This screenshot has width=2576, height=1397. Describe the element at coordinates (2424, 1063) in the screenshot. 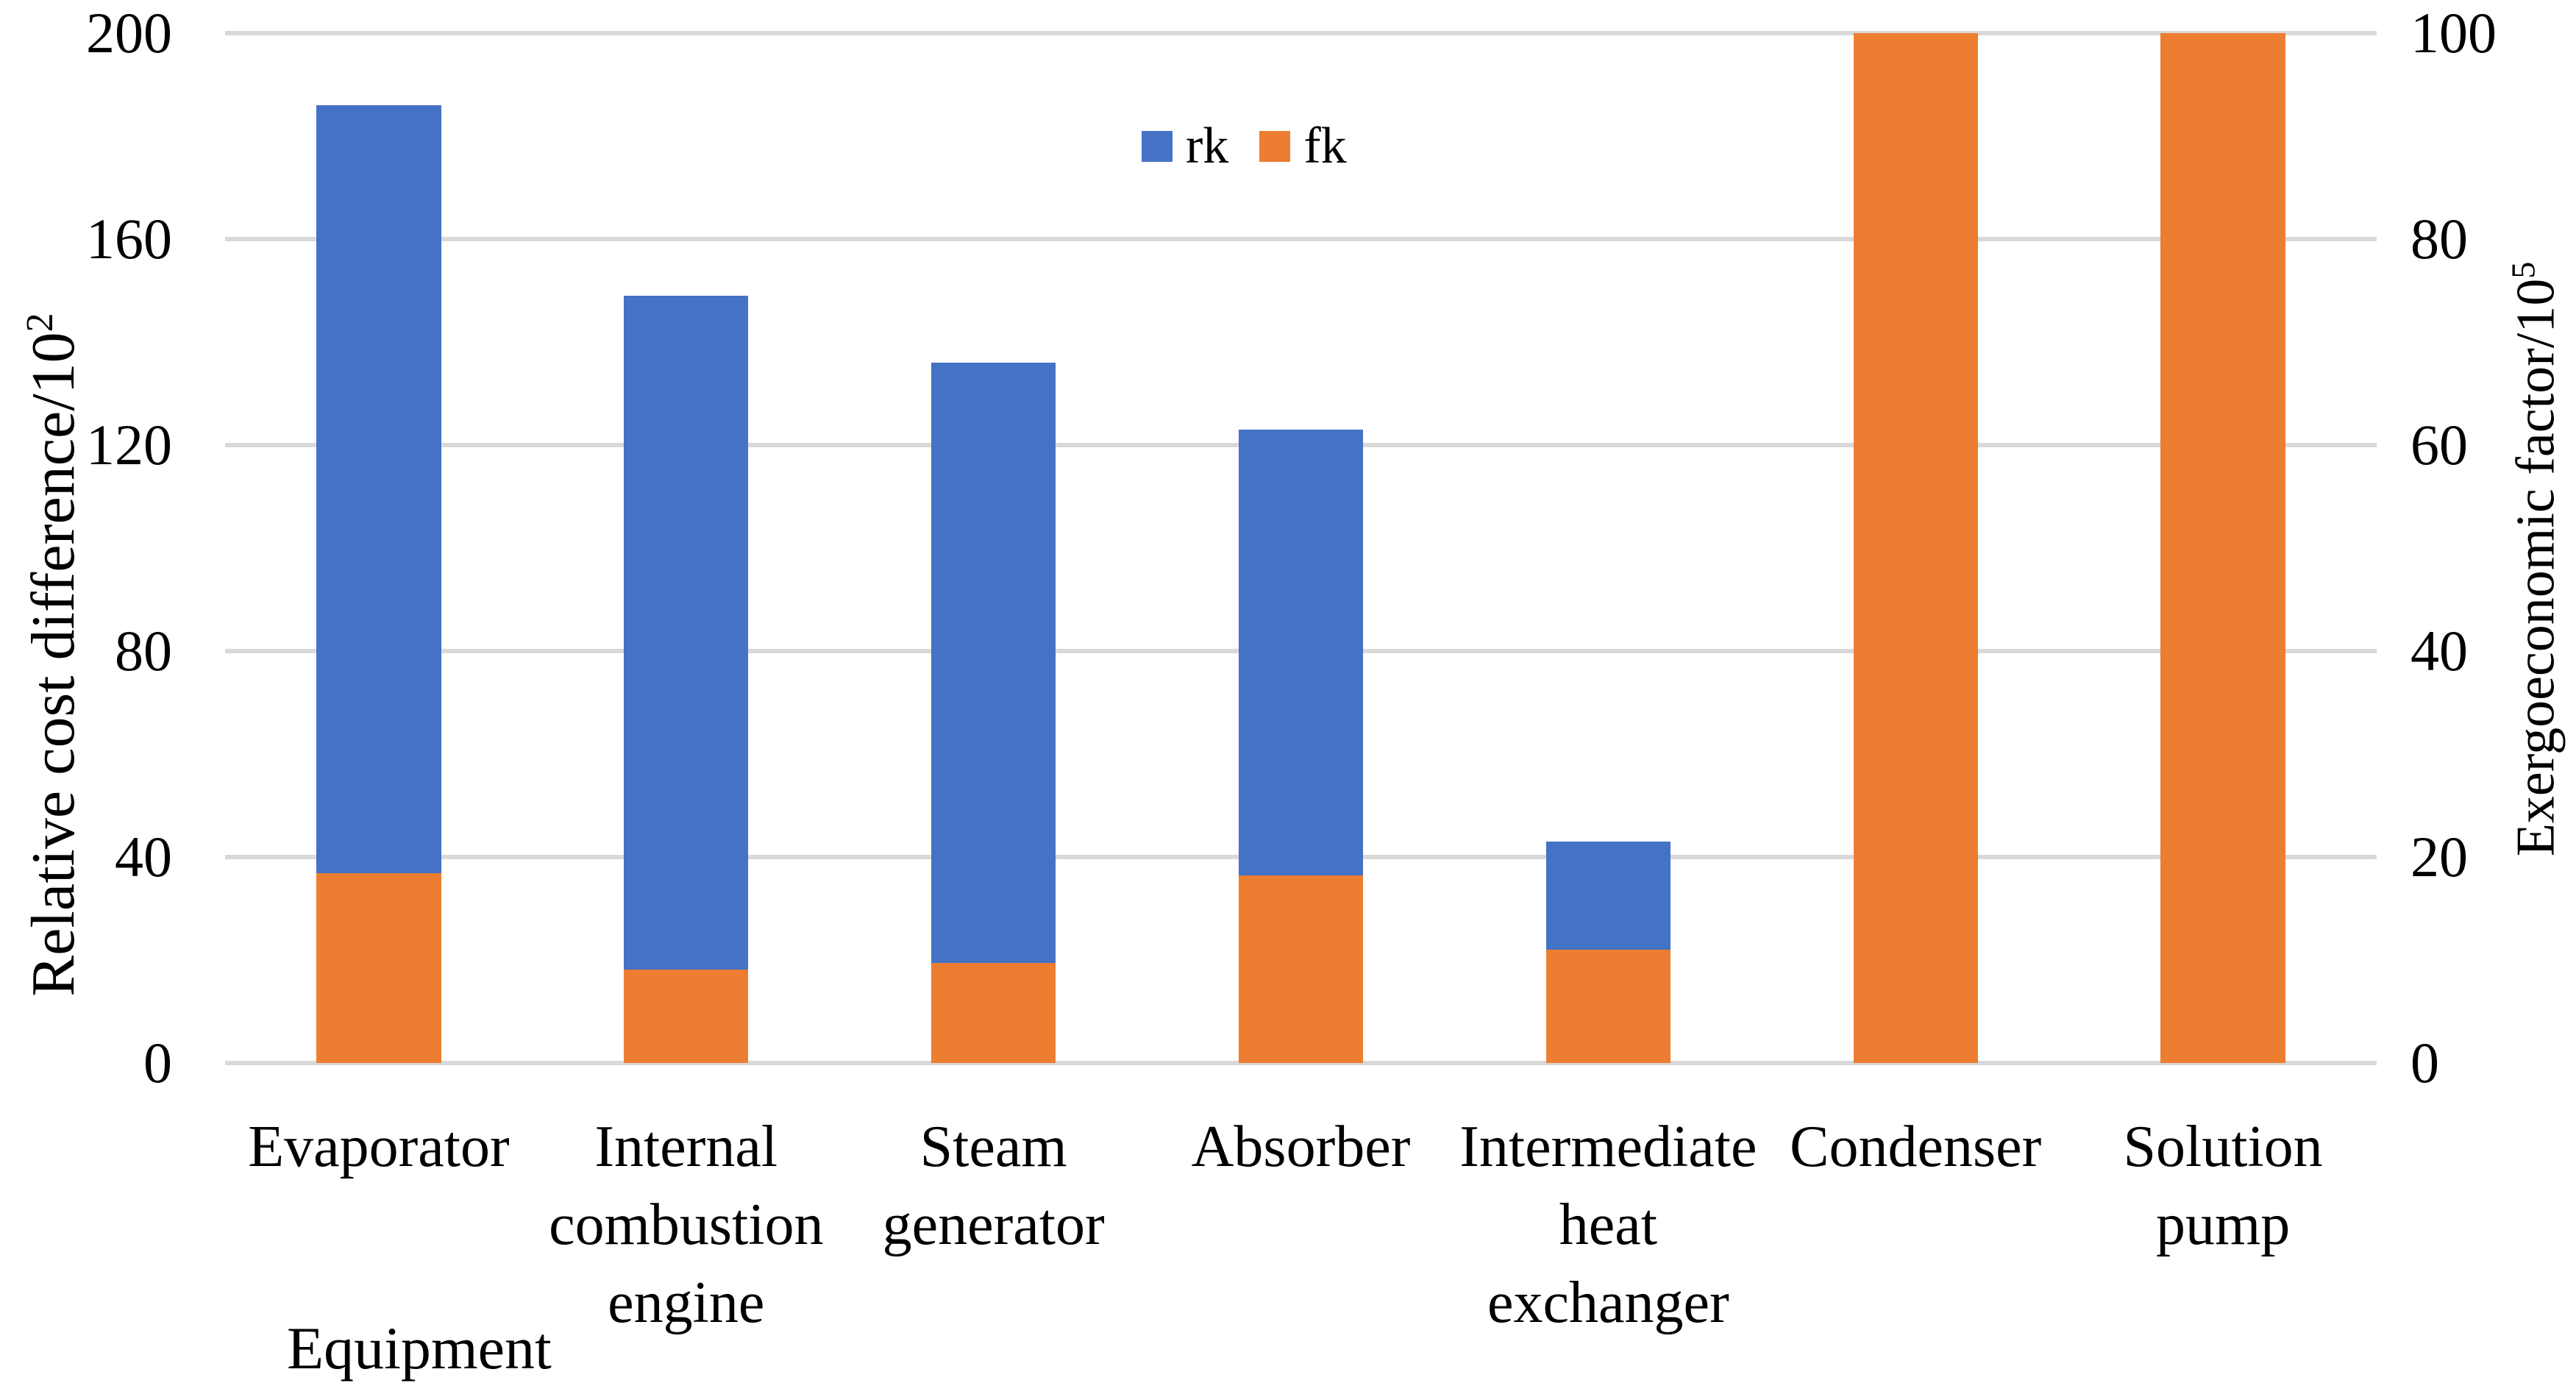

I see `right-axis-tick-label: 0` at that location.